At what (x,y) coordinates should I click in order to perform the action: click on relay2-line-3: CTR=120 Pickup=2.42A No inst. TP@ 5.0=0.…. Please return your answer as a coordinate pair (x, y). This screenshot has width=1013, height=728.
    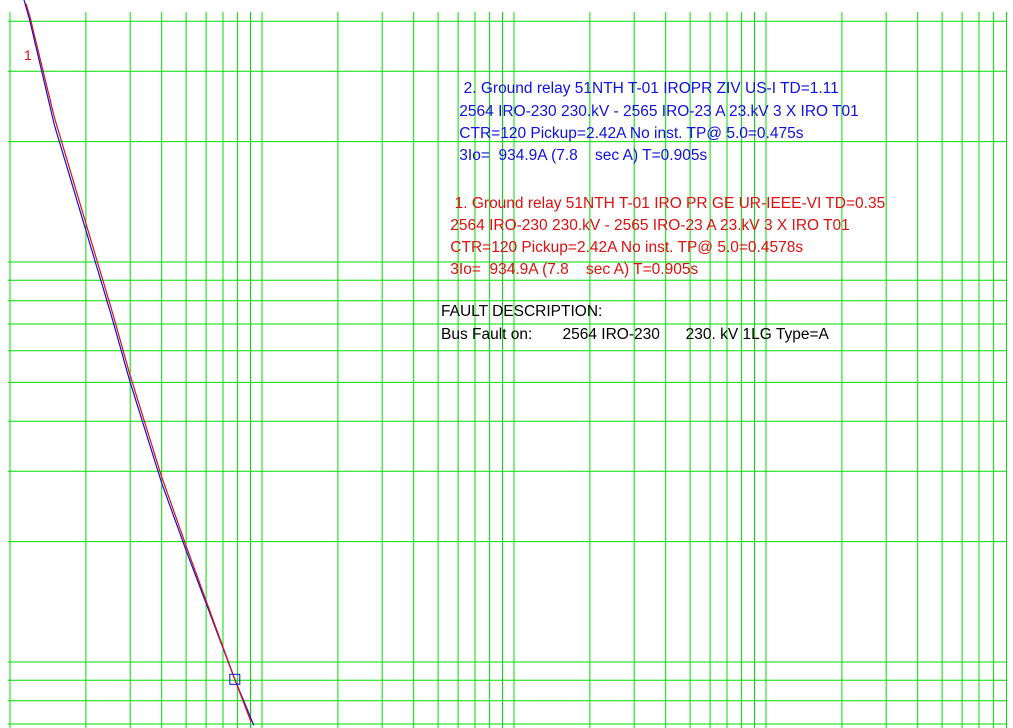
    Looking at the image, I should click on (629, 133).